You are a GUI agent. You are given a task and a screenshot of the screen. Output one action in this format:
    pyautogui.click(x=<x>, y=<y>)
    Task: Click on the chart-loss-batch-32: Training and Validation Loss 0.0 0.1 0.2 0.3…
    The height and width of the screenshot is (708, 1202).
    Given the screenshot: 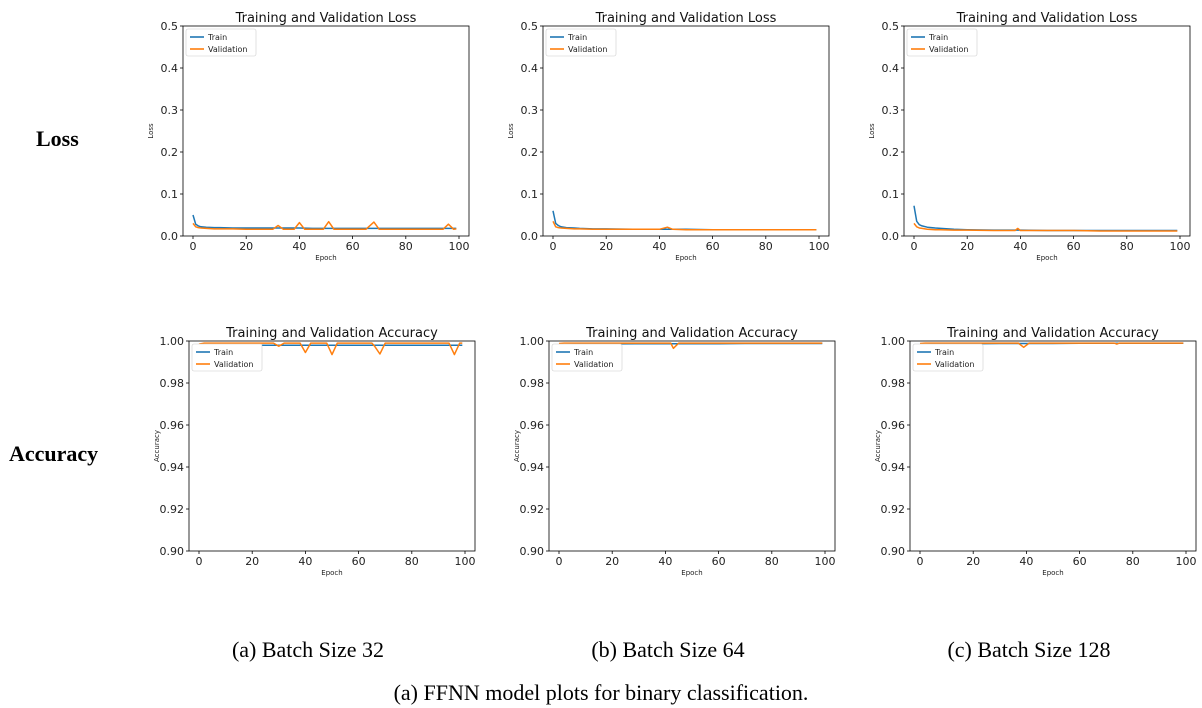 What is the action you would take?
    pyautogui.click(x=308, y=136)
    